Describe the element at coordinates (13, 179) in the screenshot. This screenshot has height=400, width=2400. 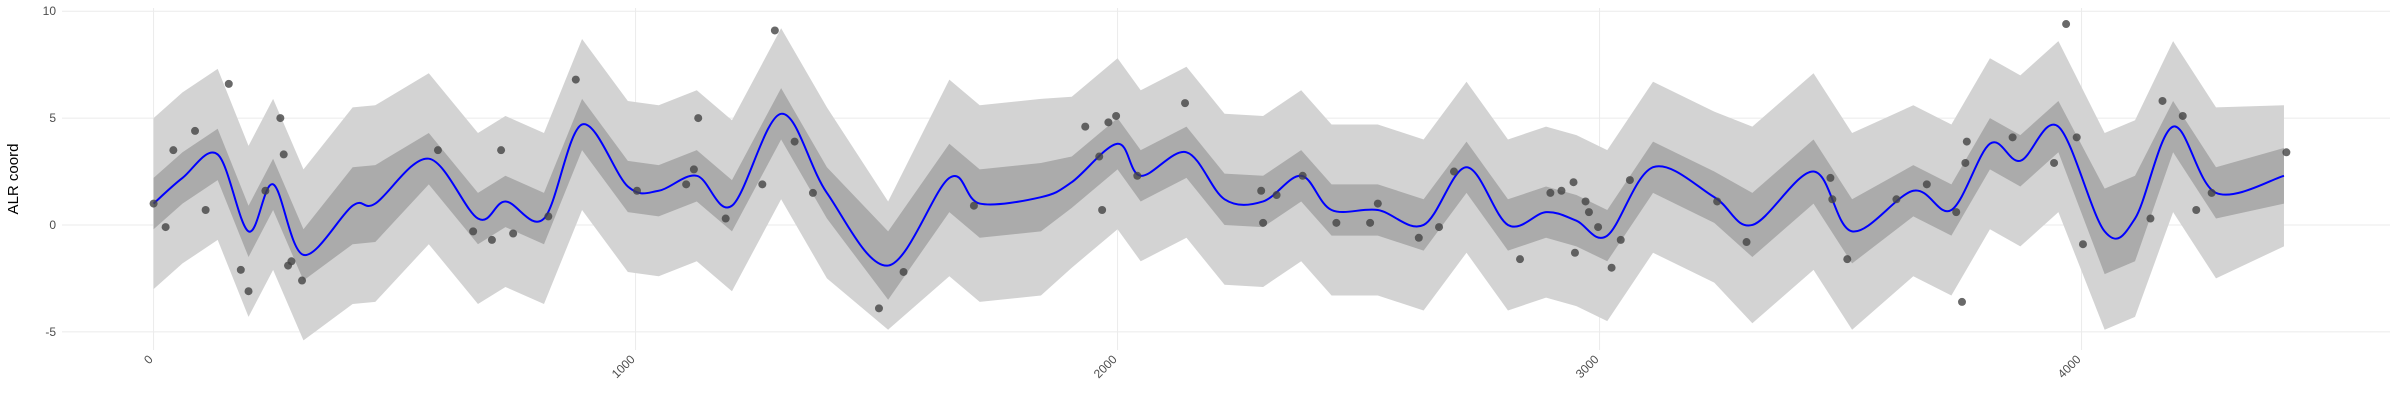
I see `y-axis-label: ALR coord` at that location.